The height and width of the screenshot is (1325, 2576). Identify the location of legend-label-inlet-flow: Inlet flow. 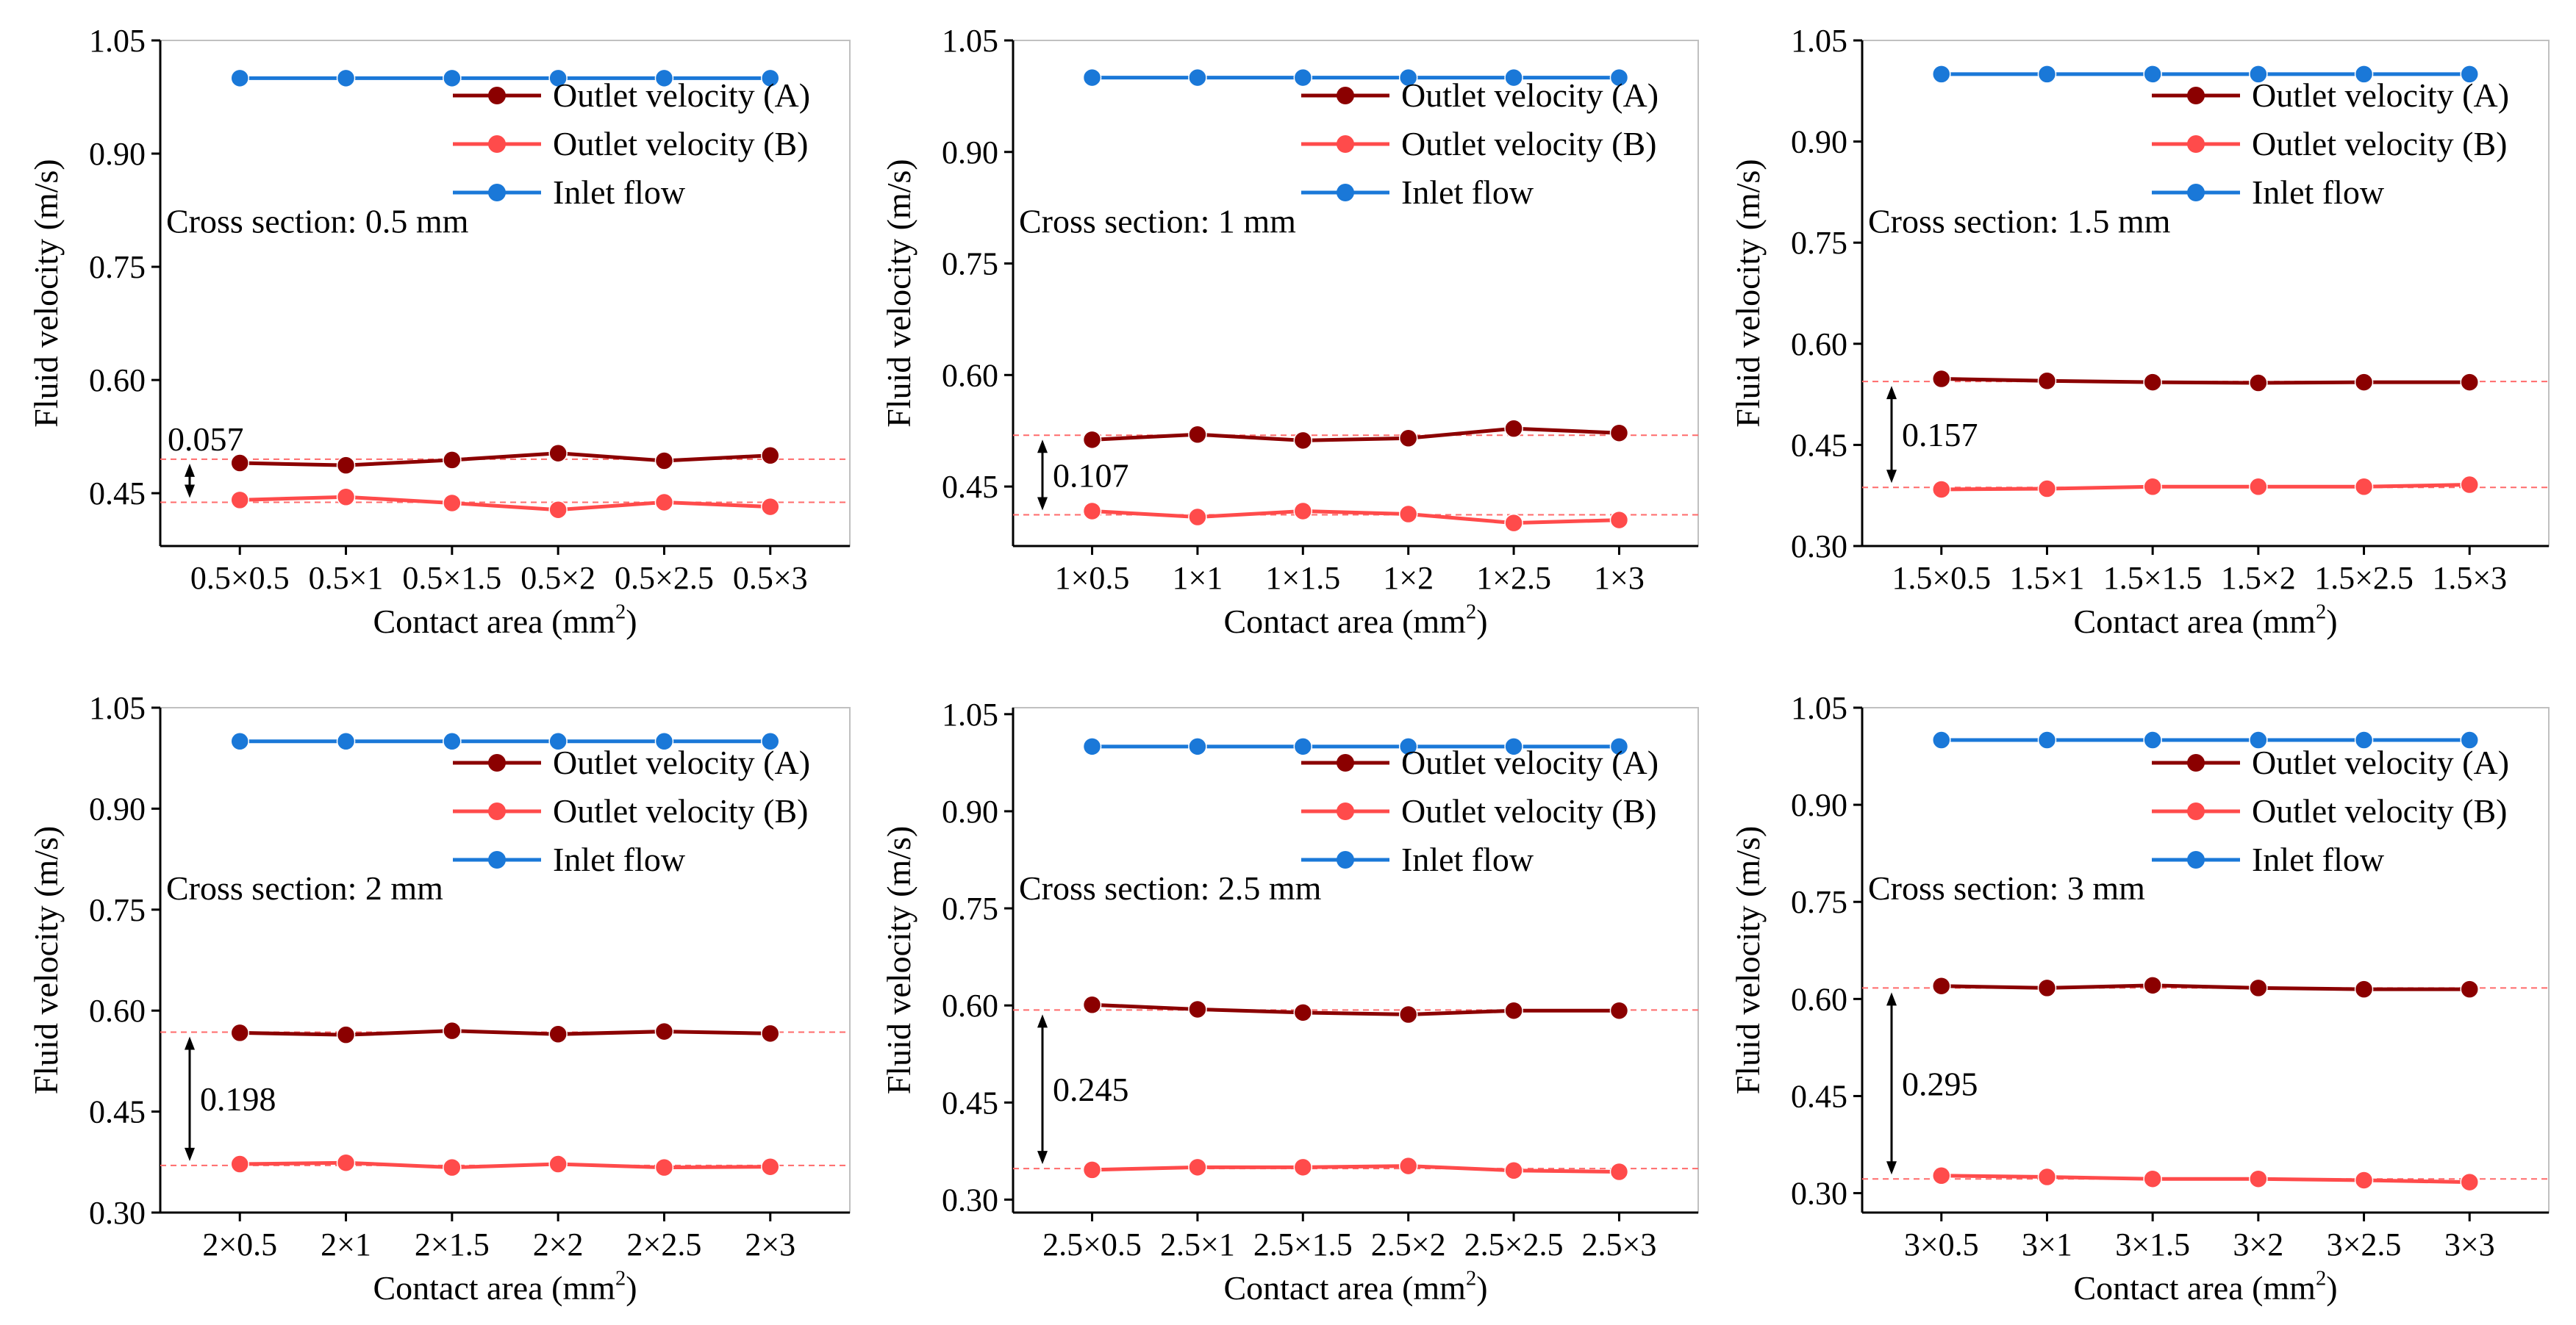
(2318, 192).